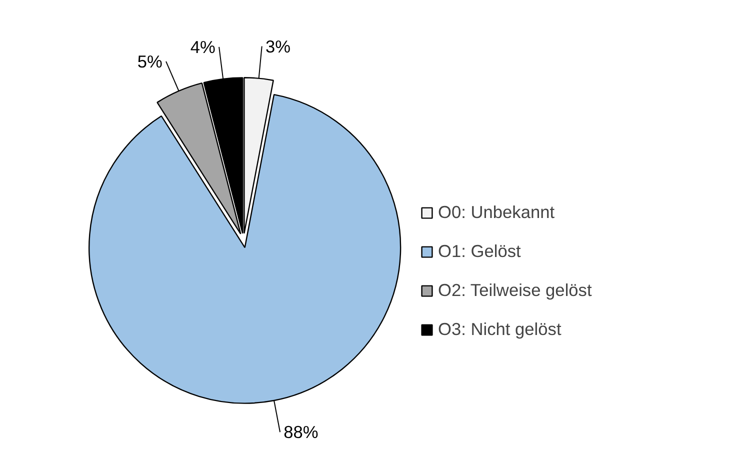  Describe the element at coordinates (479, 251) in the screenshot. I see `legend-label: O1: Gelöst` at that location.